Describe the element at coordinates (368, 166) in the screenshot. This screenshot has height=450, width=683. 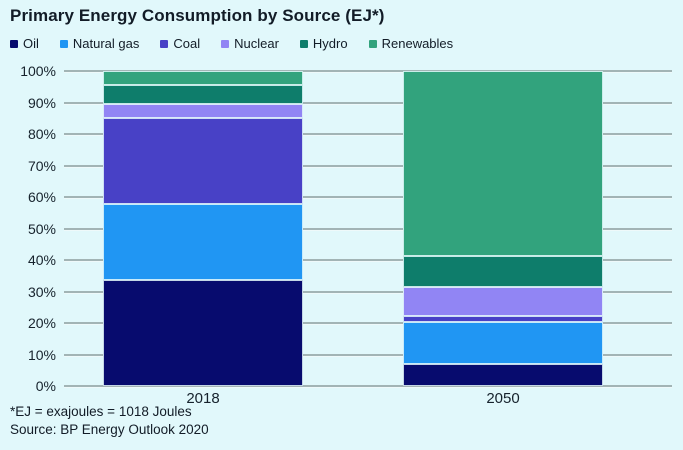
I see `gridline-70%` at that location.